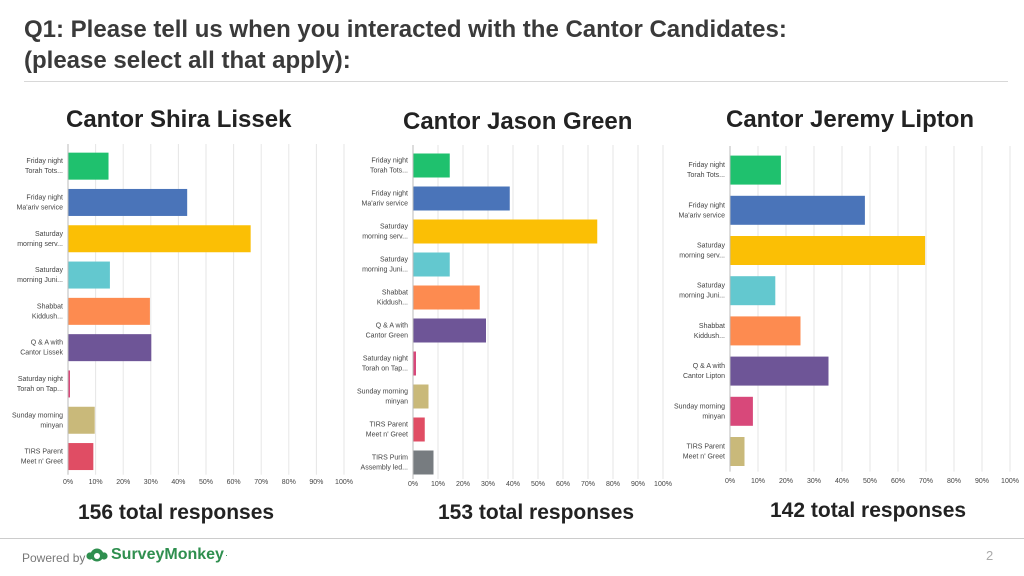  What do you see at coordinates (54, 558) in the screenshot?
I see `powered-by-label: Powered by` at bounding box center [54, 558].